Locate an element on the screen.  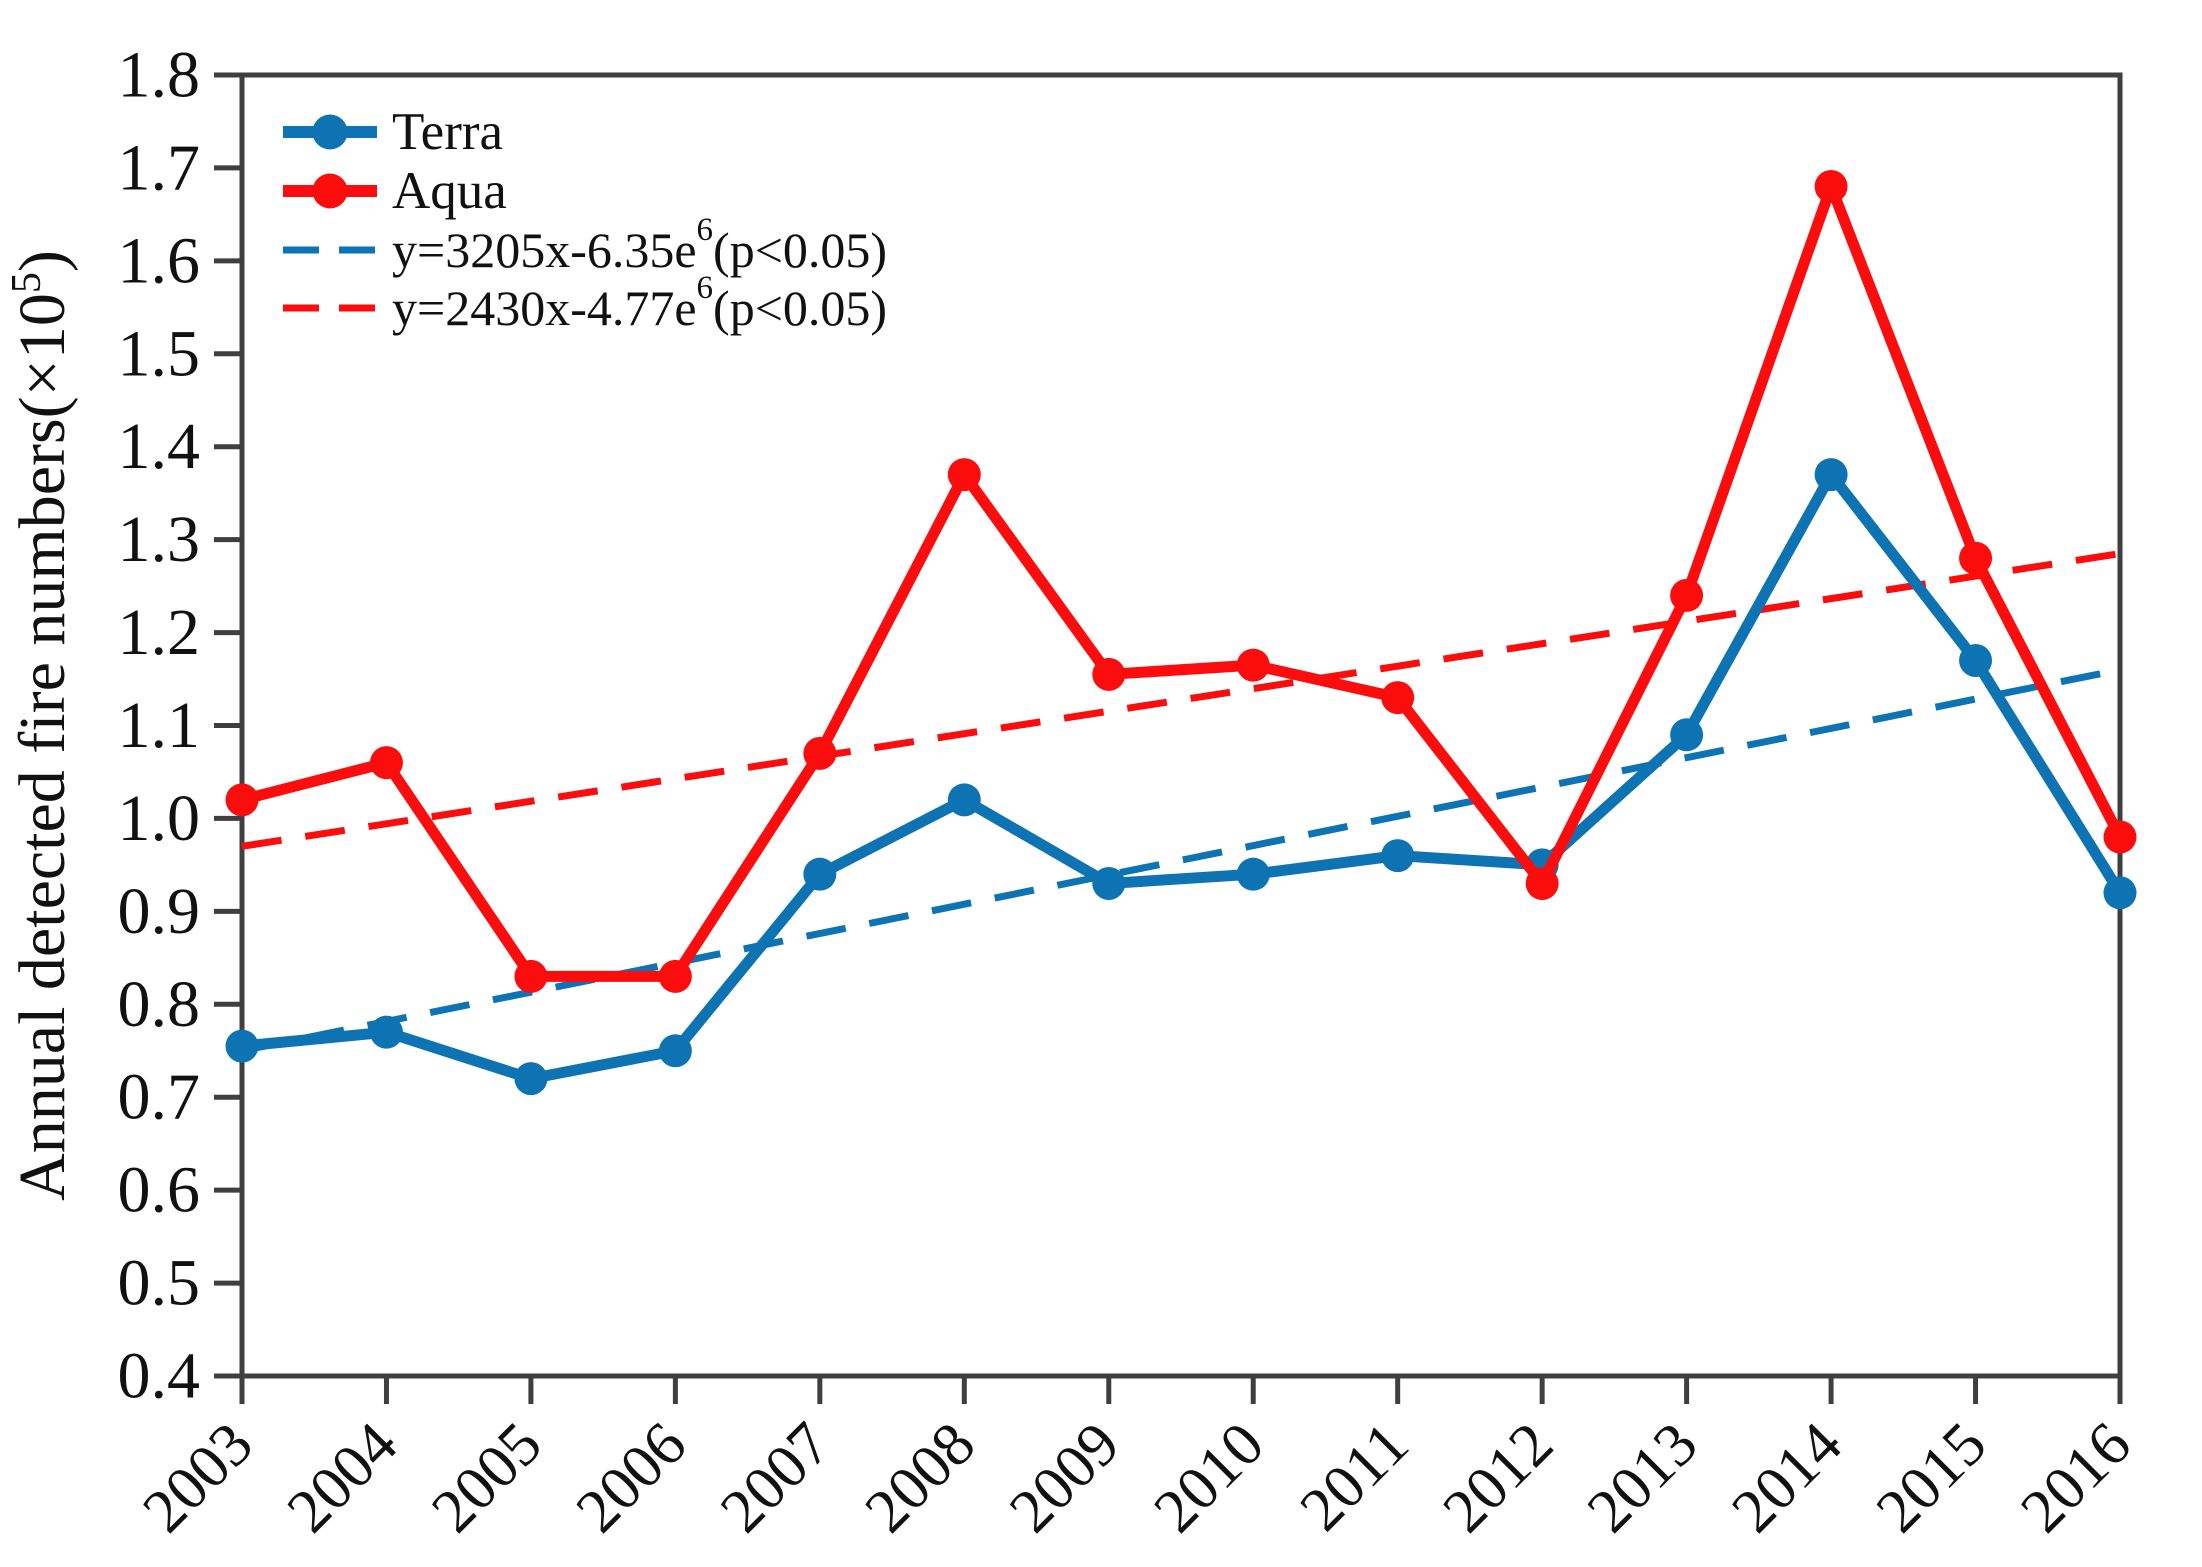
y-tick-label: 1.5 is located at coordinates (159, 353).